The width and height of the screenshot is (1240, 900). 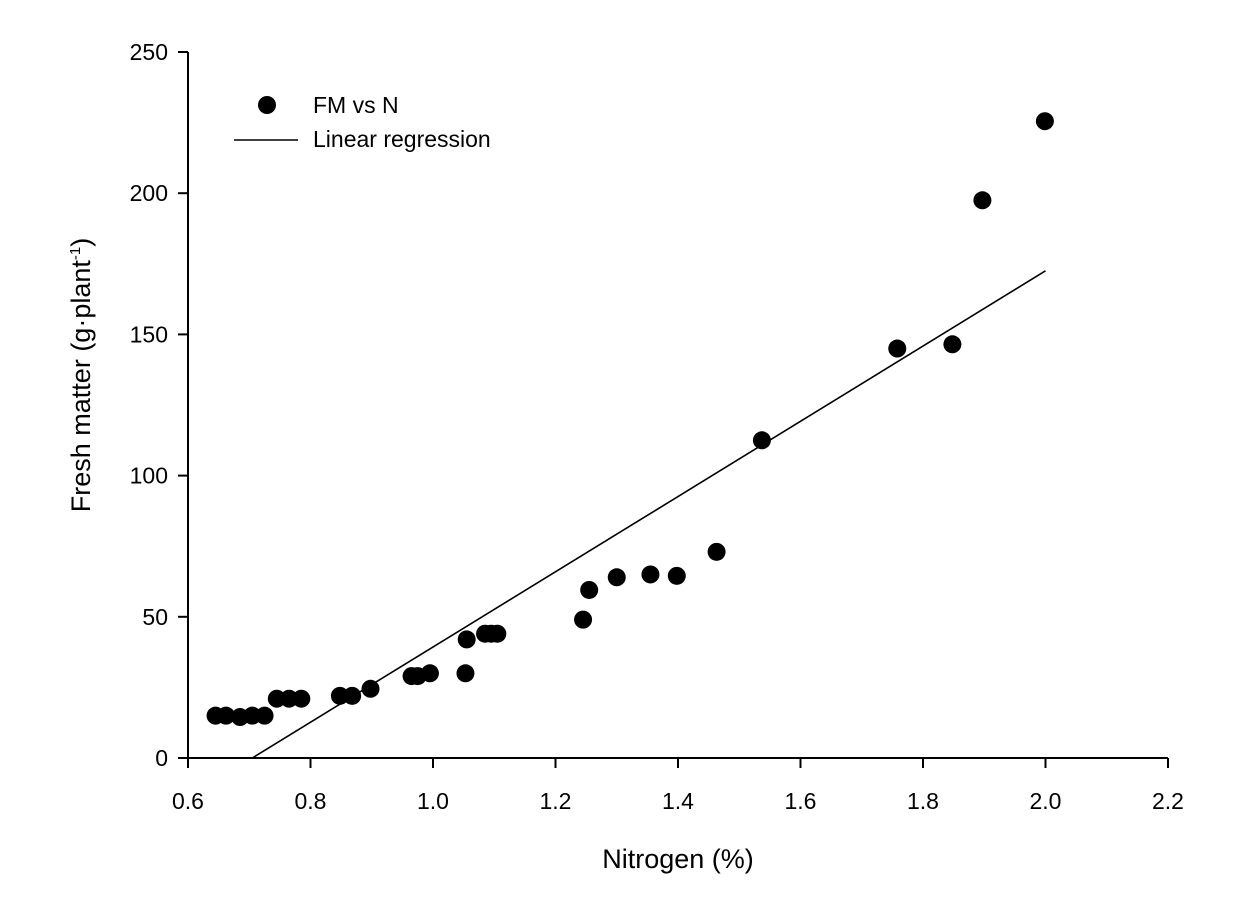 I want to click on y-tick-label: 100, so click(x=149, y=476).